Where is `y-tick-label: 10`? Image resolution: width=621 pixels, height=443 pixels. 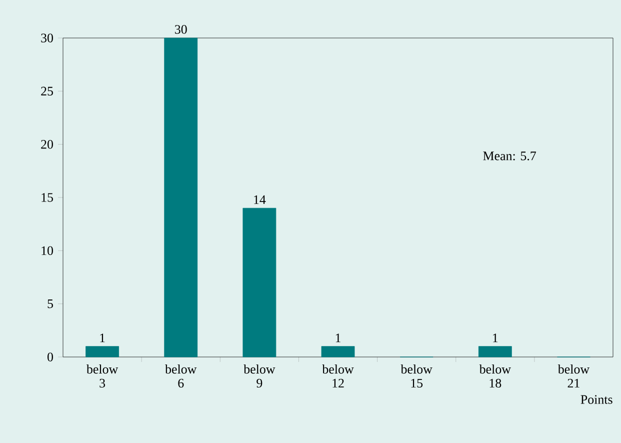 y-tick-label: 10 is located at coordinates (47, 251).